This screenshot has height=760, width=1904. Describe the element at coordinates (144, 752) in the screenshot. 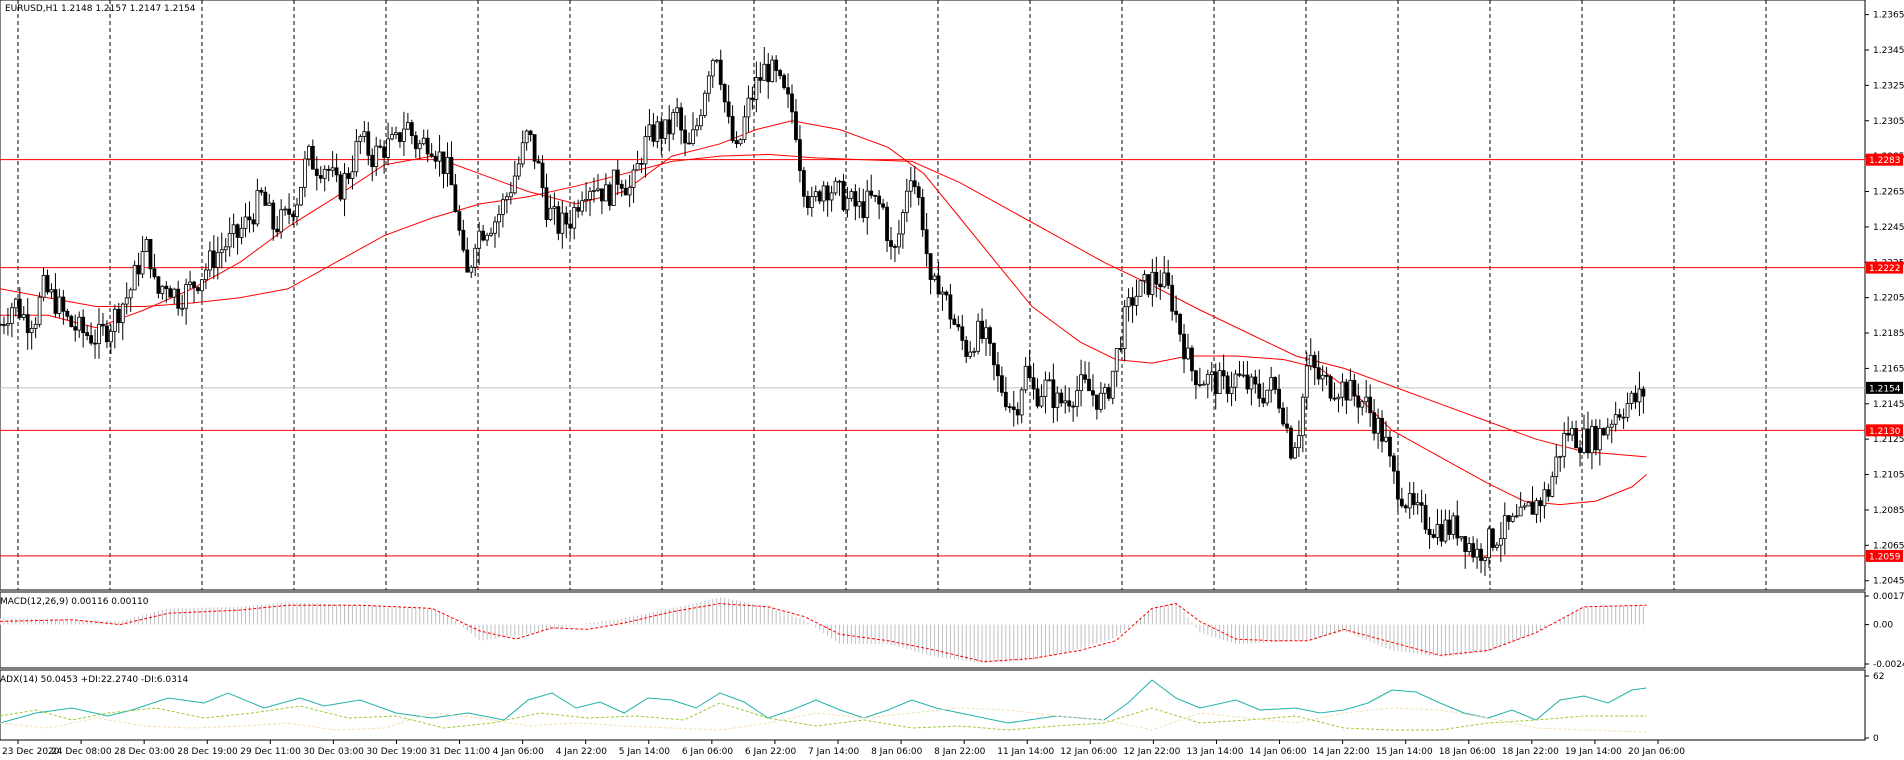

I see `time-tick-label: 28 Dec 03:00` at that location.